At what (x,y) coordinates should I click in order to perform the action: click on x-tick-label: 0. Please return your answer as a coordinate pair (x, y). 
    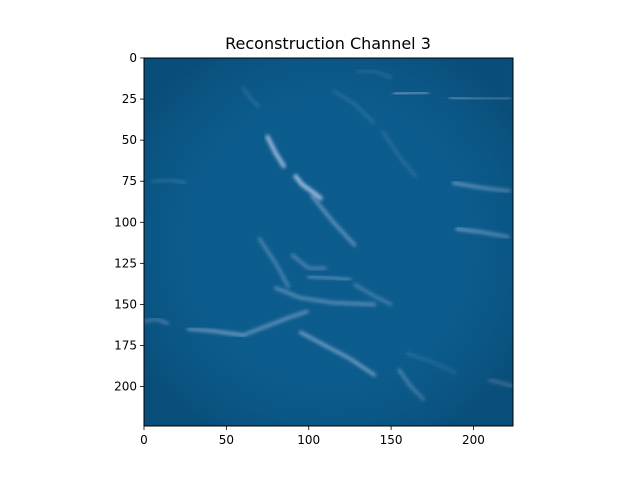
    Looking at the image, I should click on (144, 440).